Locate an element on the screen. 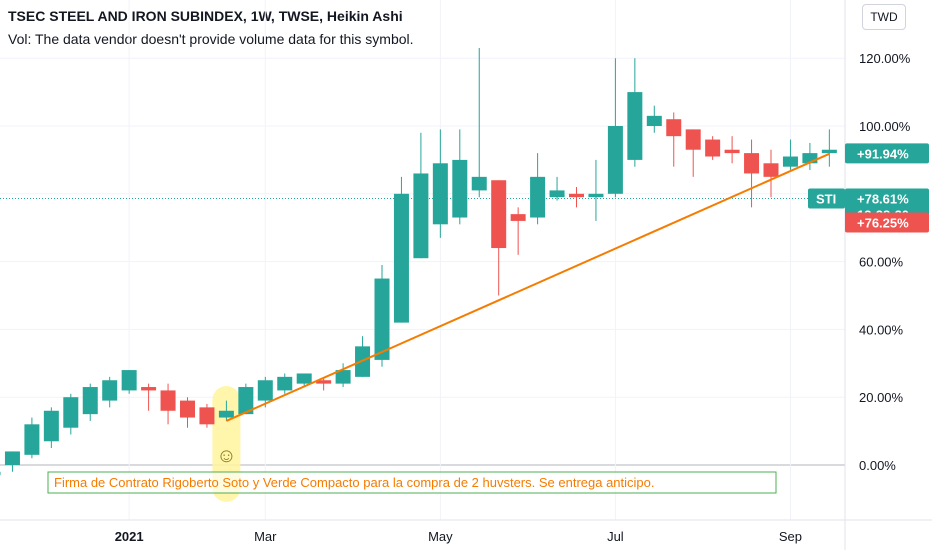 This screenshot has height=550, width=932. y-tick-label: 40.00% is located at coordinates (881, 329).